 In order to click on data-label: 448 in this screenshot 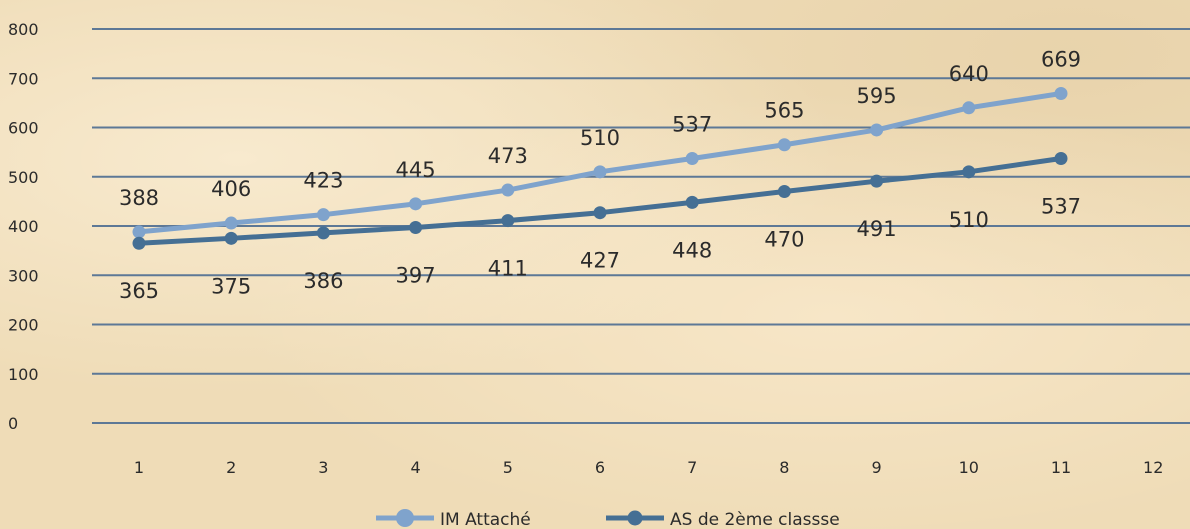, I will do `click(692, 250)`.